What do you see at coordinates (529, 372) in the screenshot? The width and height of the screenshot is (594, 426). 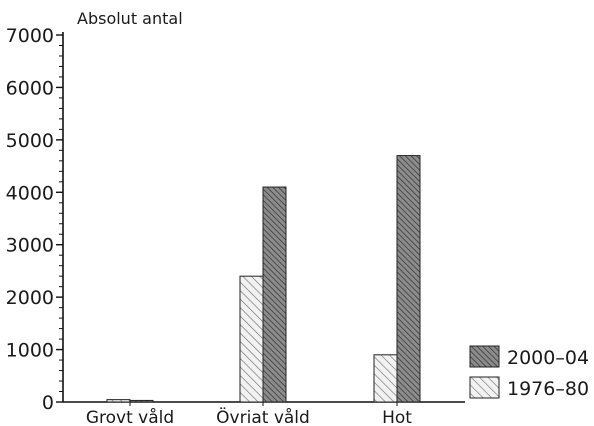 I see `legend: 2000–04 1976–80` at bounding box center [529, 372].